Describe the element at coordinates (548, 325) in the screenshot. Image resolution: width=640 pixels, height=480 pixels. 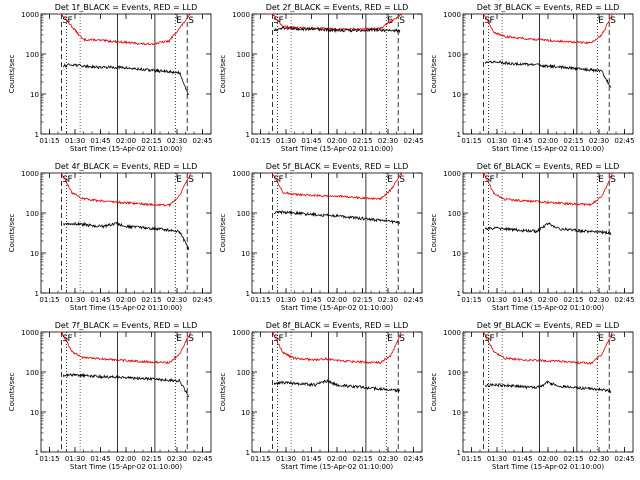
I see `panel-title: Det 9f_BLACK = Events, RED = LLD` at that location.